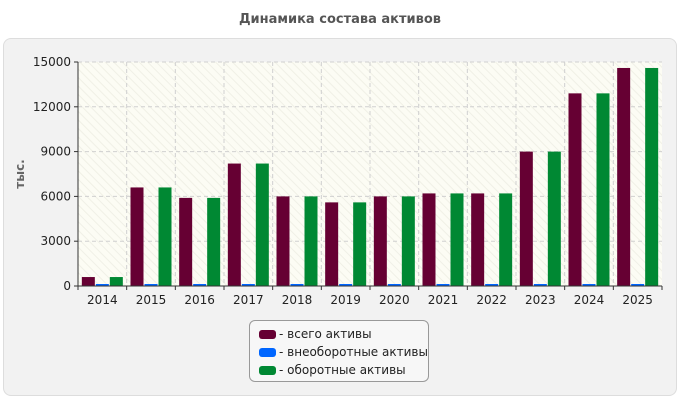 This screenshot has height=400, width=680. What do you see at coordinates (603, 189) in the screenshot?
I see `bar-2-2024` at bounding box center [603, 189].